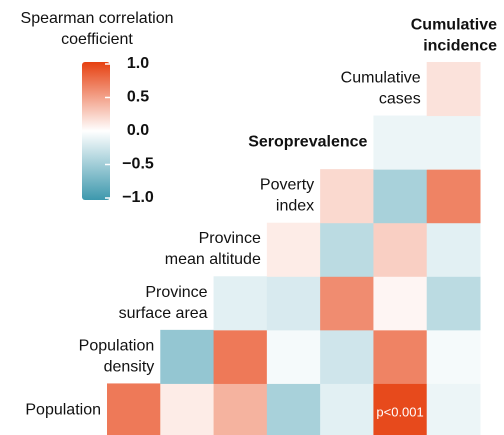 The image size is (504, 435). Describe the element at coordinates (96, 131) in the screenshot. I see `colorbar` at that location.